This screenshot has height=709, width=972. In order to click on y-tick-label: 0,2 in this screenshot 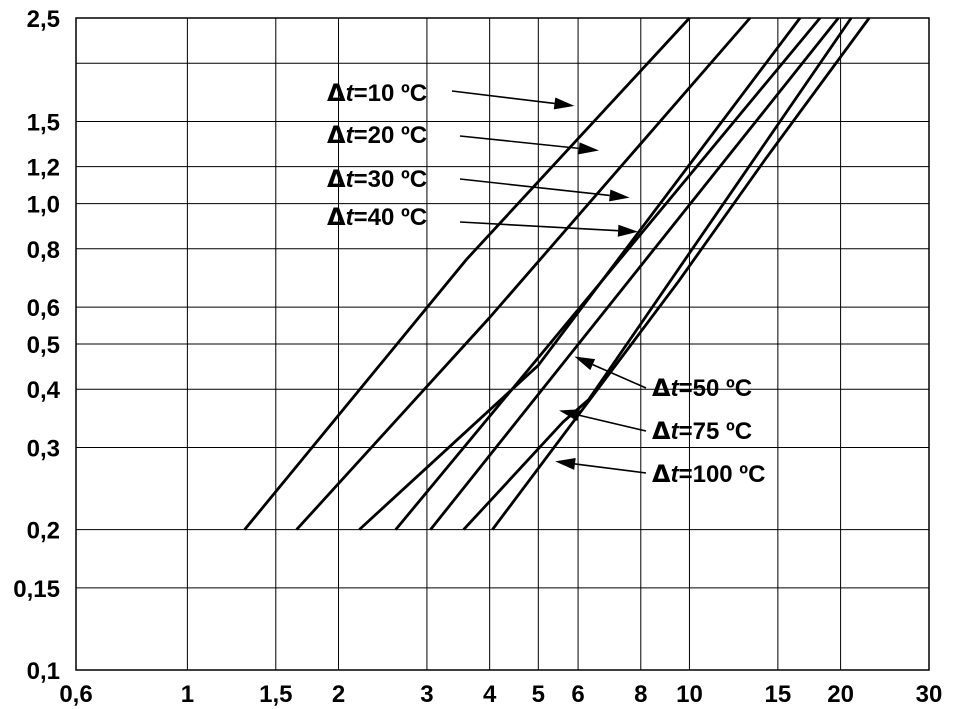, I will do `click(43, 531)`.